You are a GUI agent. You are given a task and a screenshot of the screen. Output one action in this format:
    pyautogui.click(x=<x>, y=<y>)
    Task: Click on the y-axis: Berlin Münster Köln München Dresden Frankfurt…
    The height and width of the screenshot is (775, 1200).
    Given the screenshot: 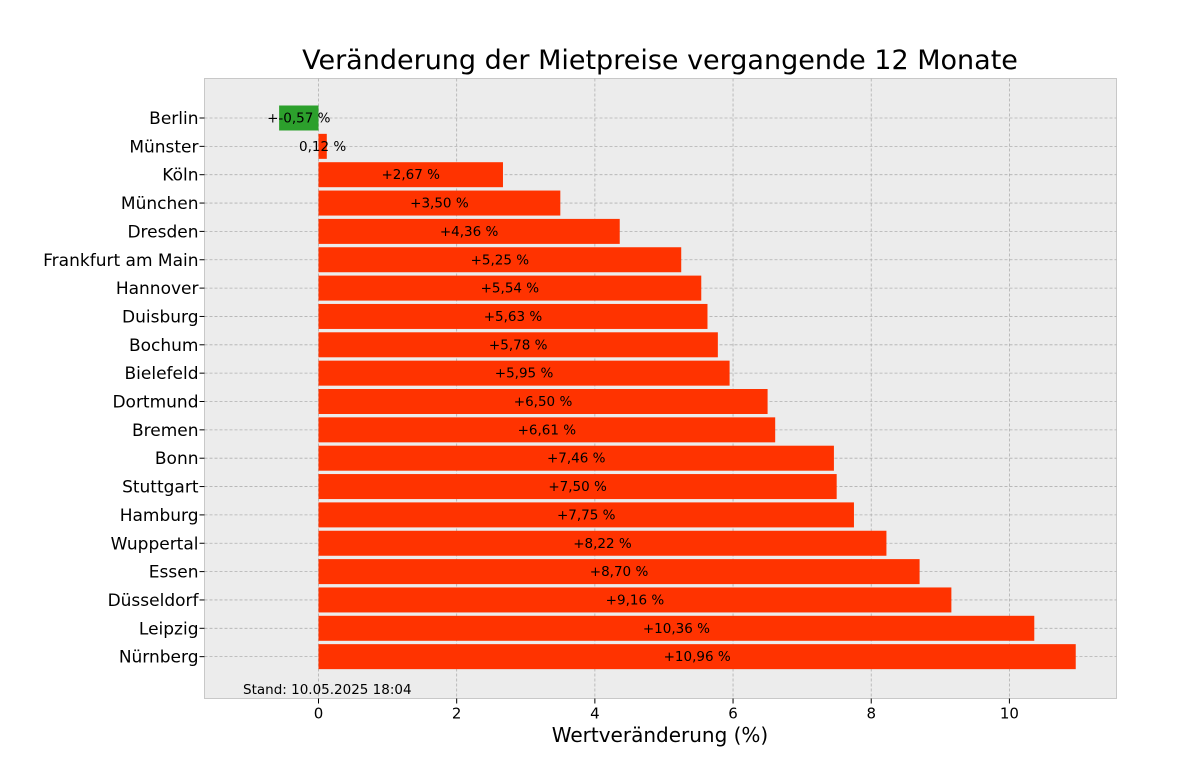 What is the action you would take?
    pyautogui.click(x=124, y=388)
    